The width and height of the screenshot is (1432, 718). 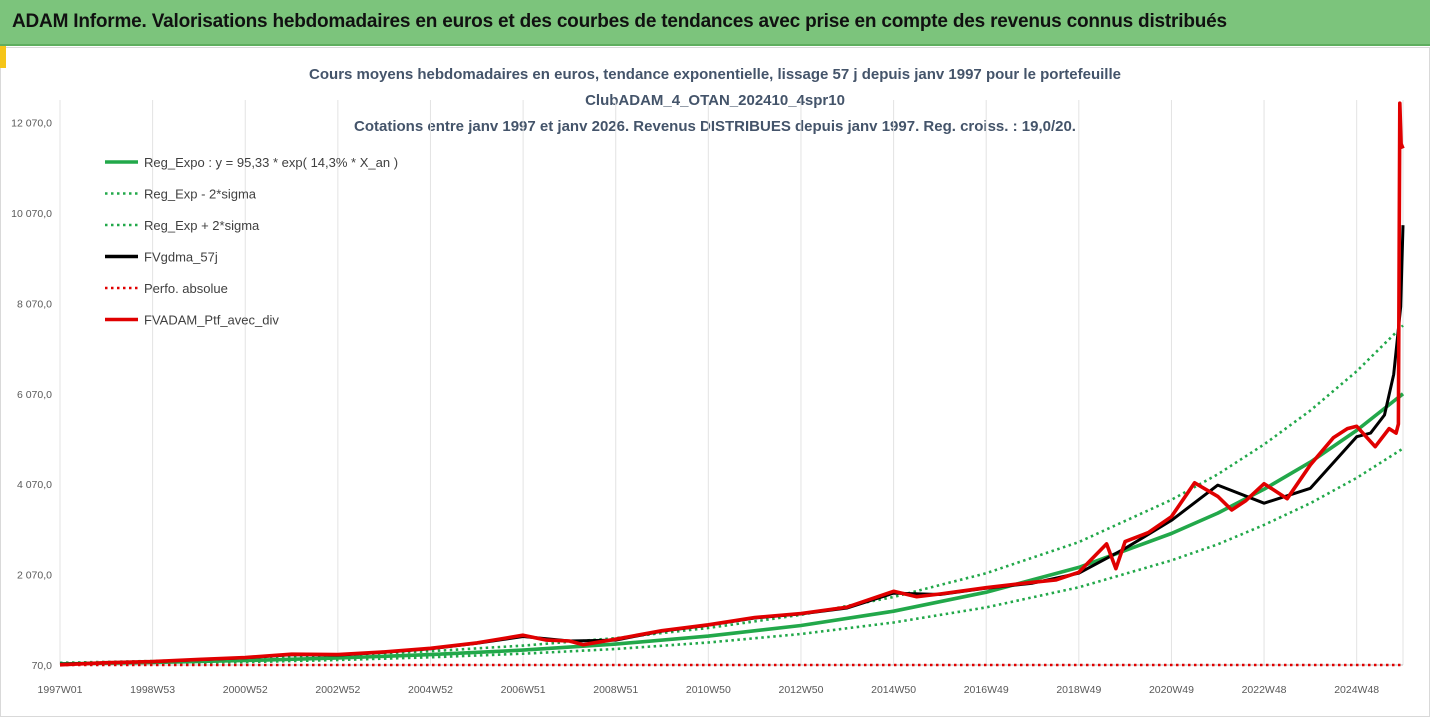 What do you see at coordinates (800, 690) in the screenshot?
I see `x-tick-label: 2012W50` at bounding box center [800, 690].